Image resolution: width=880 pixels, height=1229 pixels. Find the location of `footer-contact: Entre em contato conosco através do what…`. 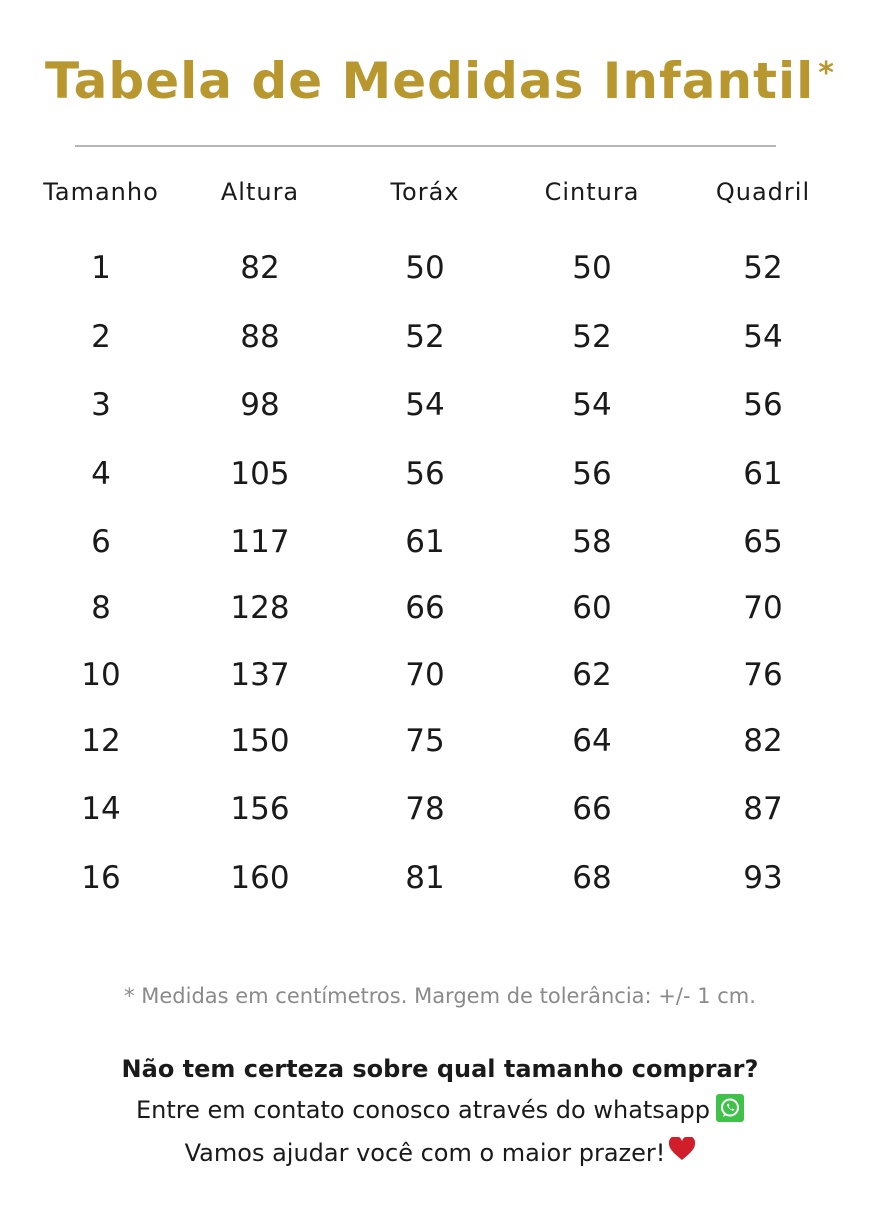

footer-contact: Entre em contato conosco através do what… is located at coordinates (440, 1109).